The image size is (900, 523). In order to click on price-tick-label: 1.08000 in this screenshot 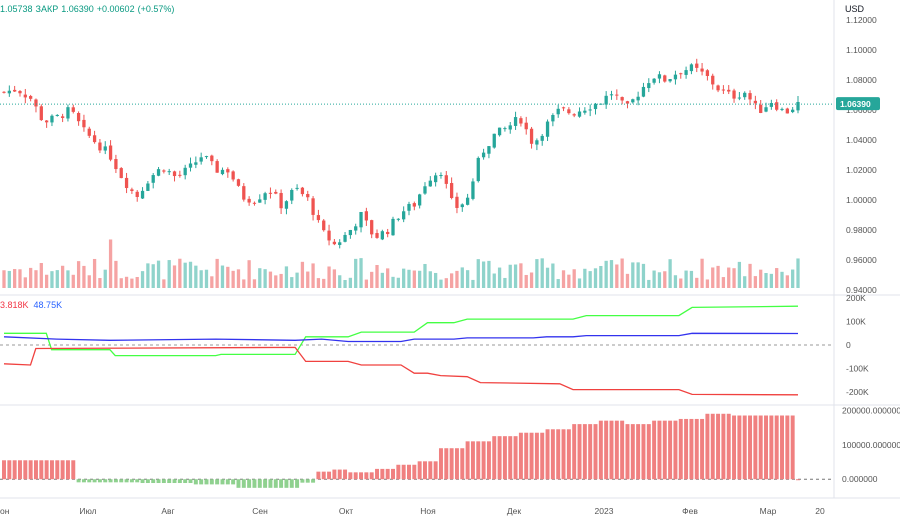, I will do `click(861, 80)`.